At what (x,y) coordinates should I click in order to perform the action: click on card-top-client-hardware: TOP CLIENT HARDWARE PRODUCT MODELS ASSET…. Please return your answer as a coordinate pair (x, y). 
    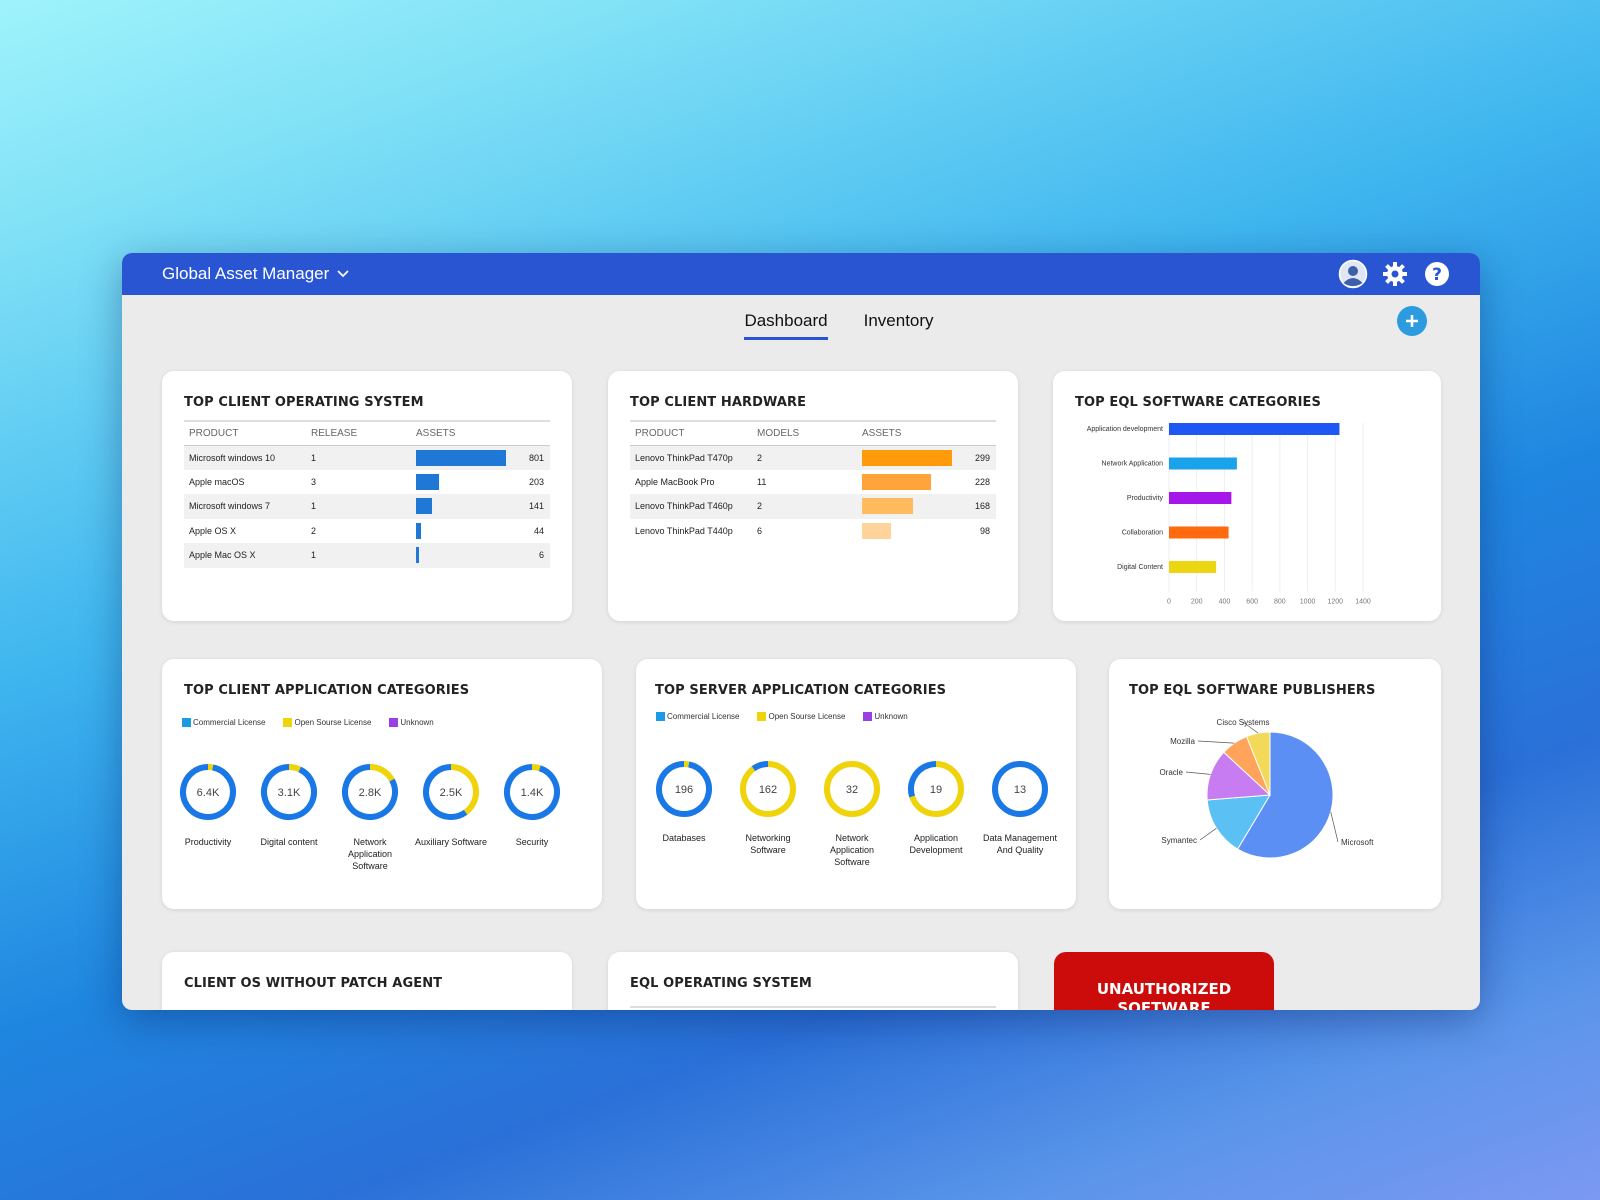
    Looking at the image, I should click on (813, 496).